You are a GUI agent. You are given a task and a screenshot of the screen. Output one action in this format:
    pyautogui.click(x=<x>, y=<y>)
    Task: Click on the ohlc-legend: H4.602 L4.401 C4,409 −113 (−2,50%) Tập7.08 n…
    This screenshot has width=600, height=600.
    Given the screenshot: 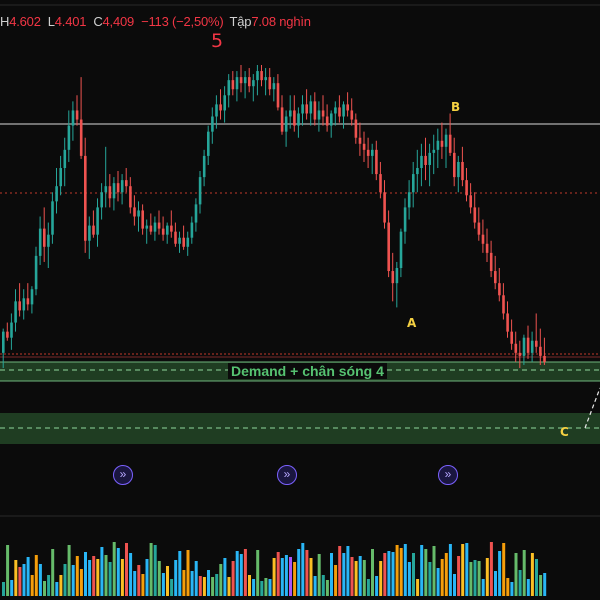 What is the action you would take?
    pyautogui.click(x=159, y=21)
    